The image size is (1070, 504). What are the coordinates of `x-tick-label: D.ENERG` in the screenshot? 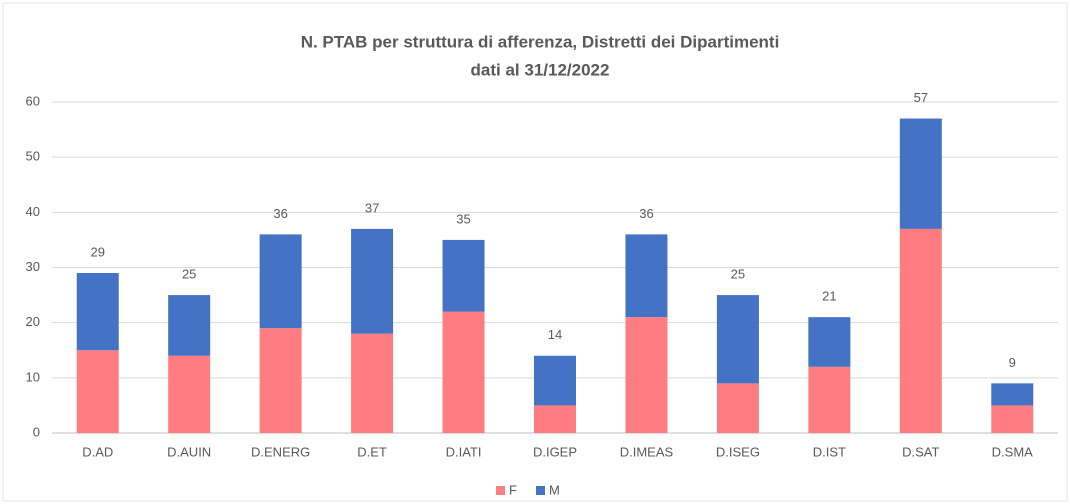 It's located at (280, 451).